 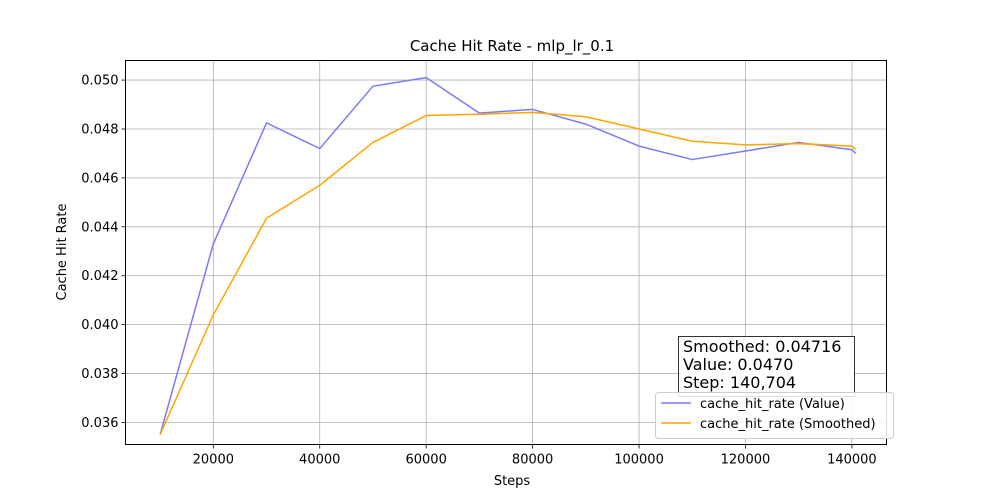 I want to click on legend-box, so click(x=774, y=415).